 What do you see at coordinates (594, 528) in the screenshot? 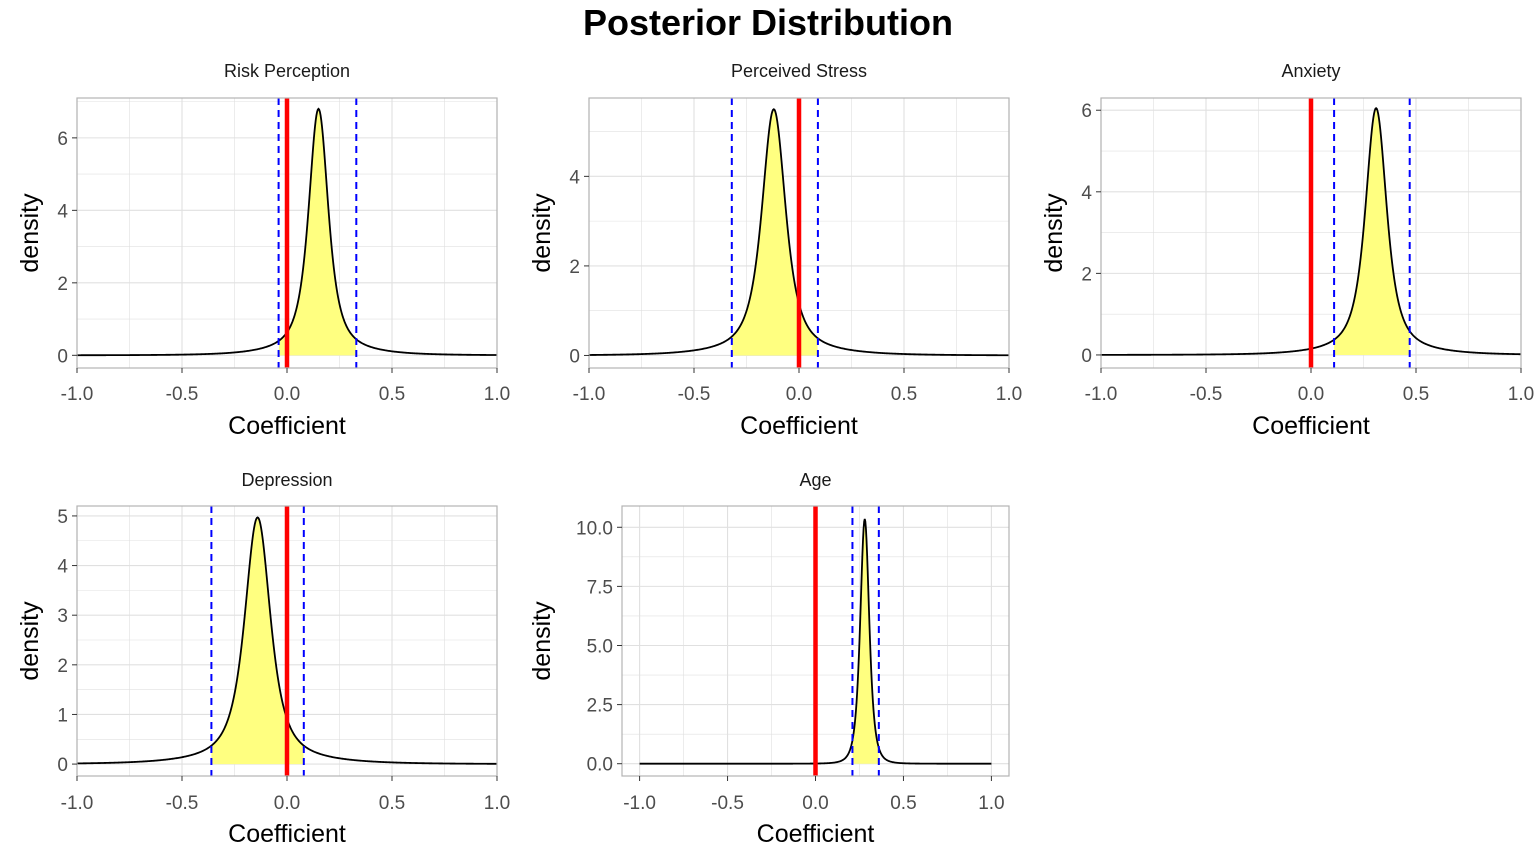
I see `y-tick-label: 10.0` at bounding box center [594, 528].